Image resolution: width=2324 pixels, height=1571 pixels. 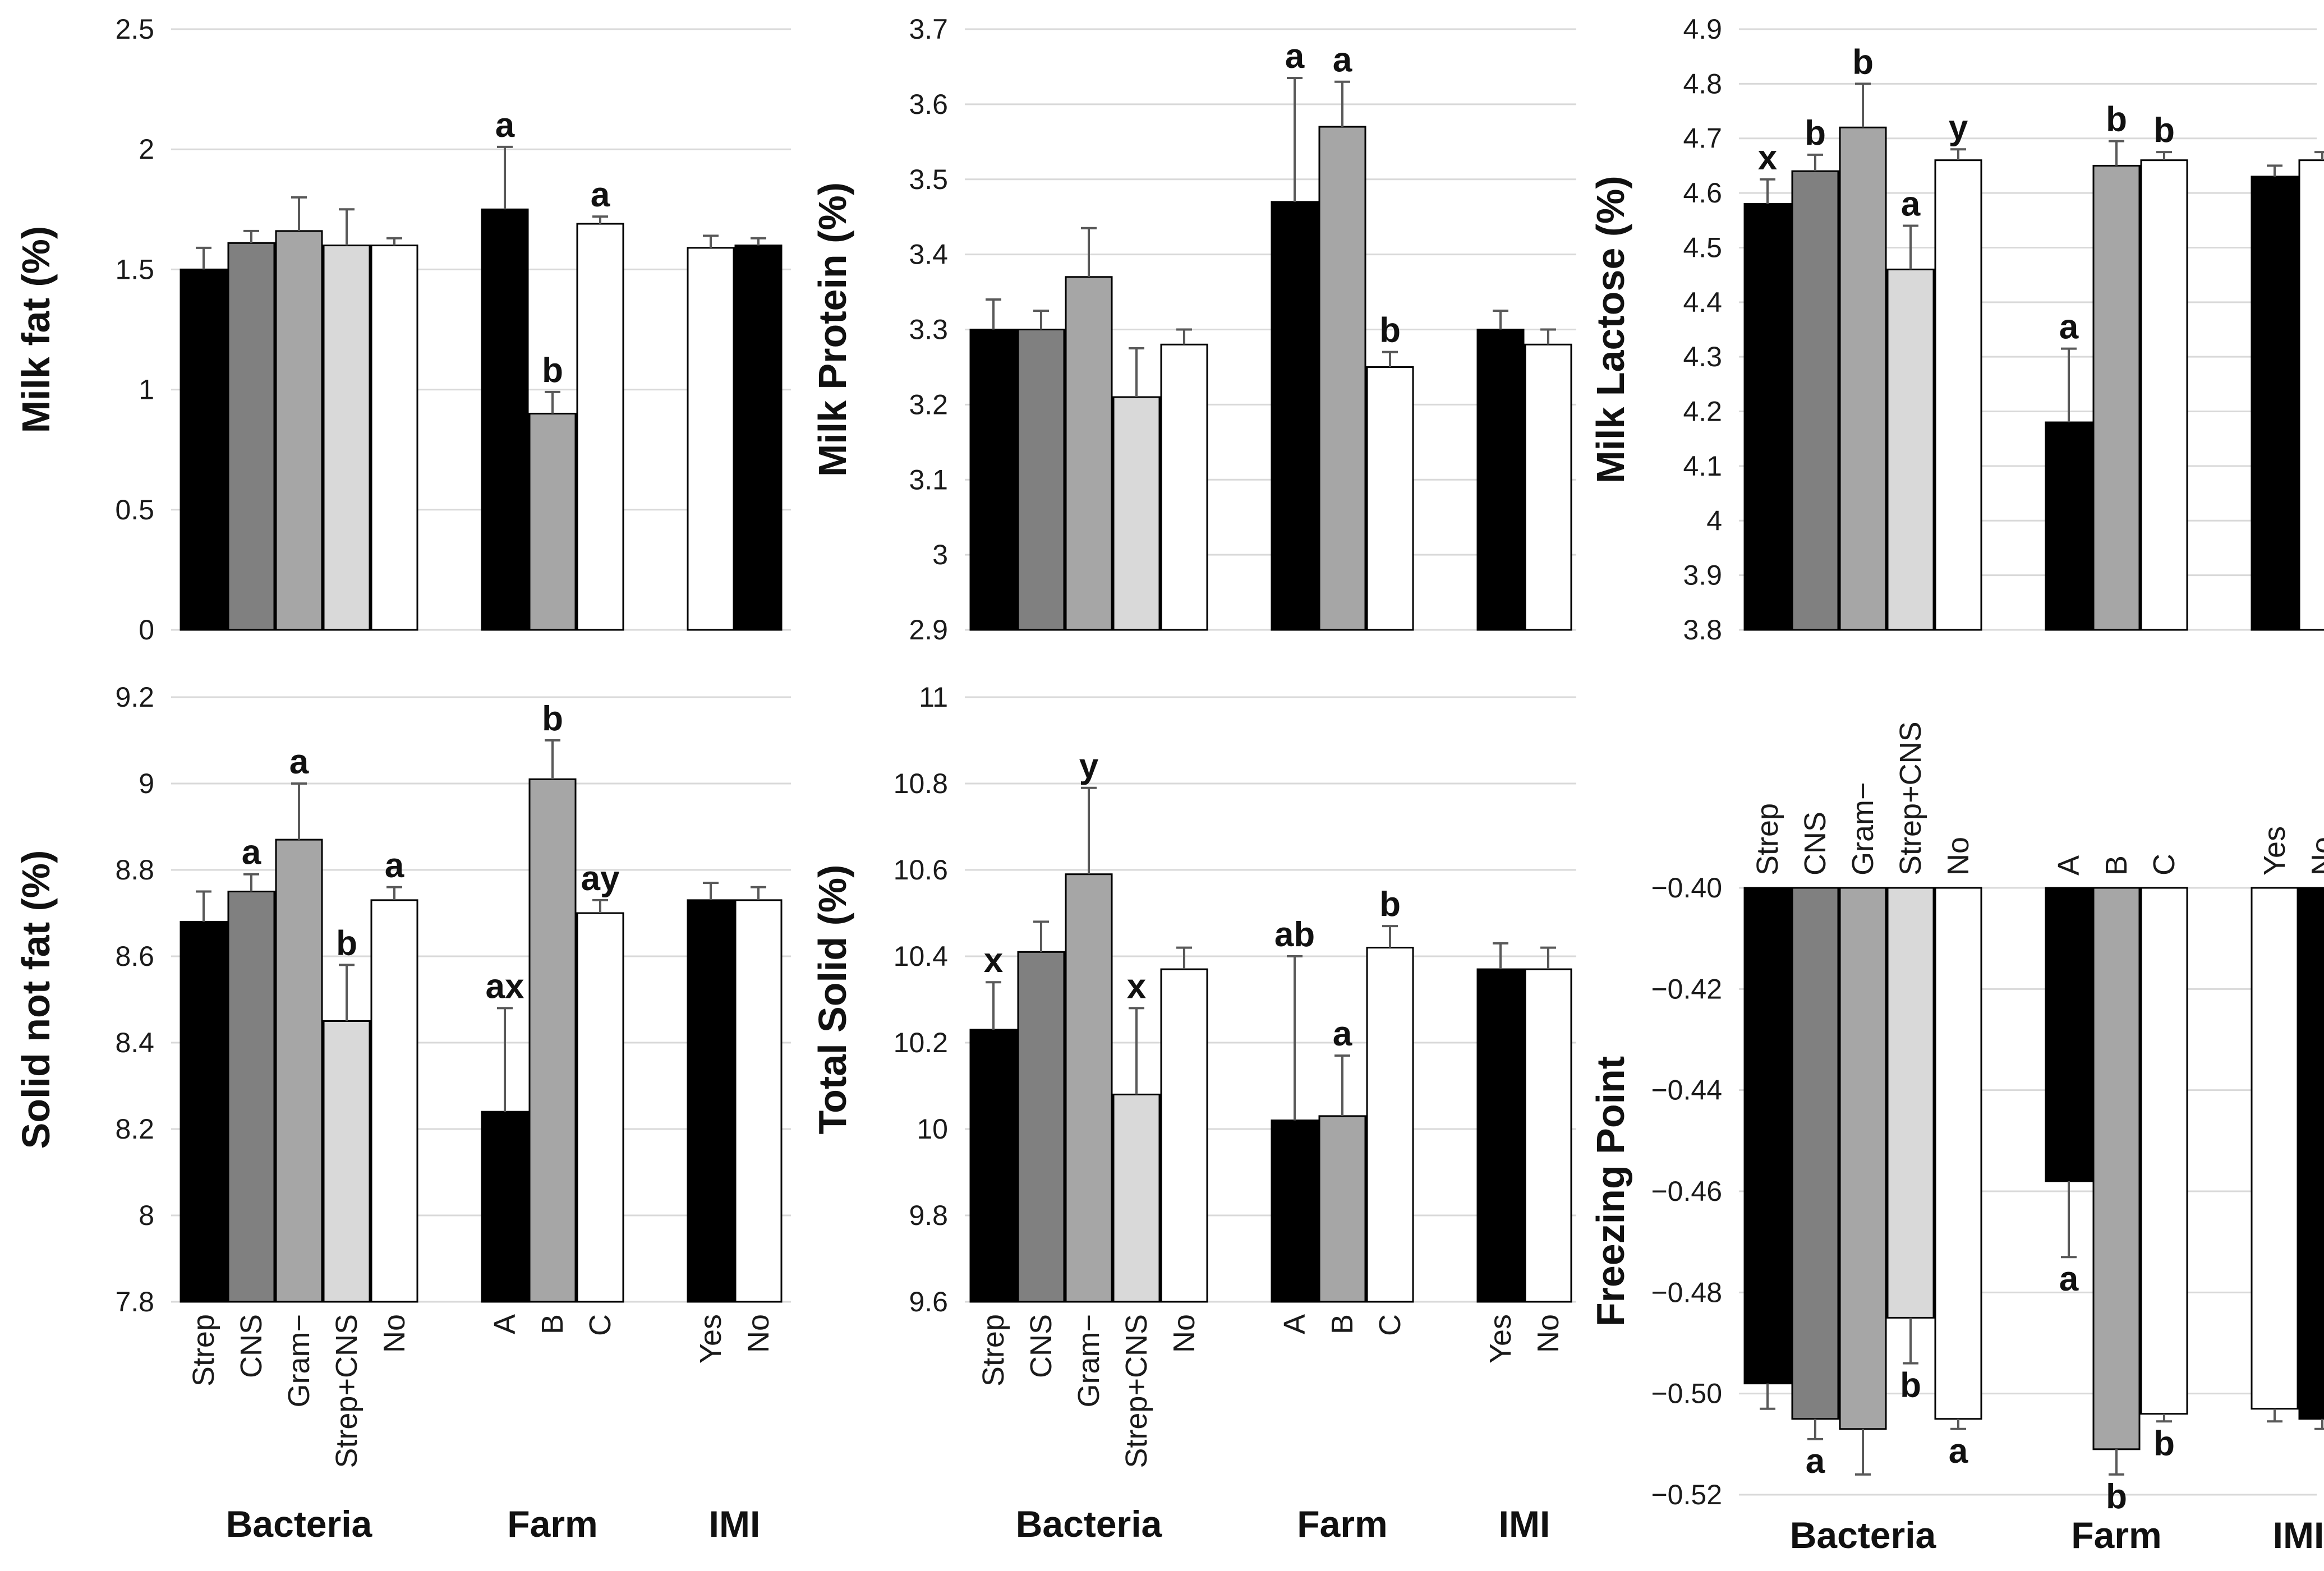 What do you see at coordinates (146, 630) in the screenshot?
I see `y-tick-label: 0` at bounding box center [146, 630].